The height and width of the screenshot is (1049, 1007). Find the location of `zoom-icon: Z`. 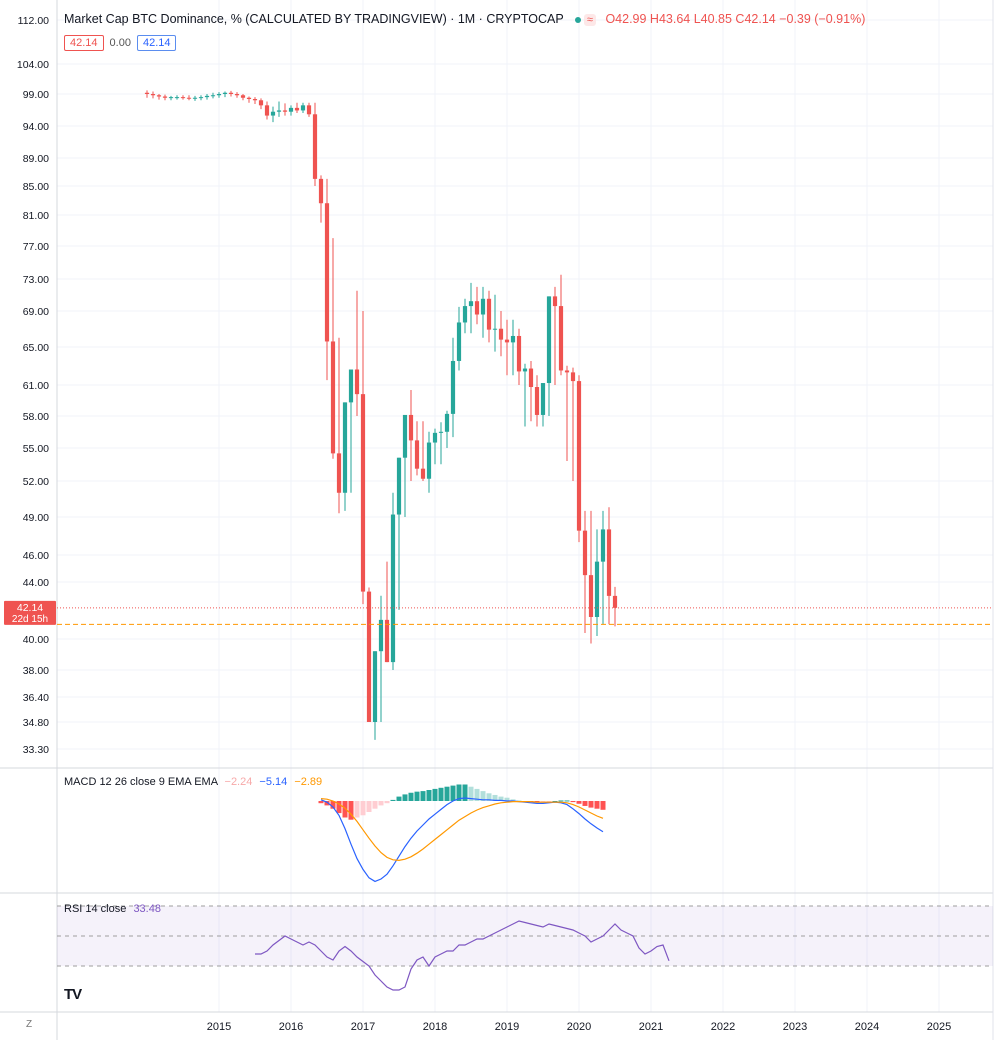

zoom-icon: Z is located at coordinates (29, 1024).